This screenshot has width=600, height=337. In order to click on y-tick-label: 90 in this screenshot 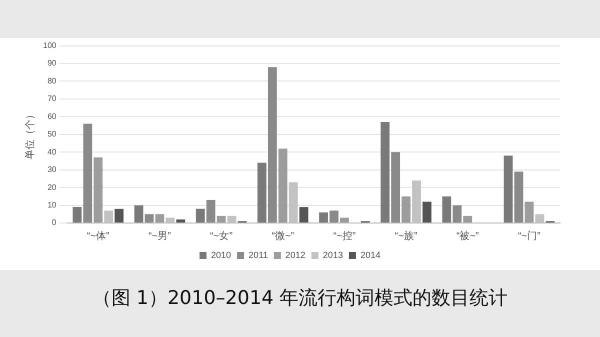, I will do `click(52, 63)`.